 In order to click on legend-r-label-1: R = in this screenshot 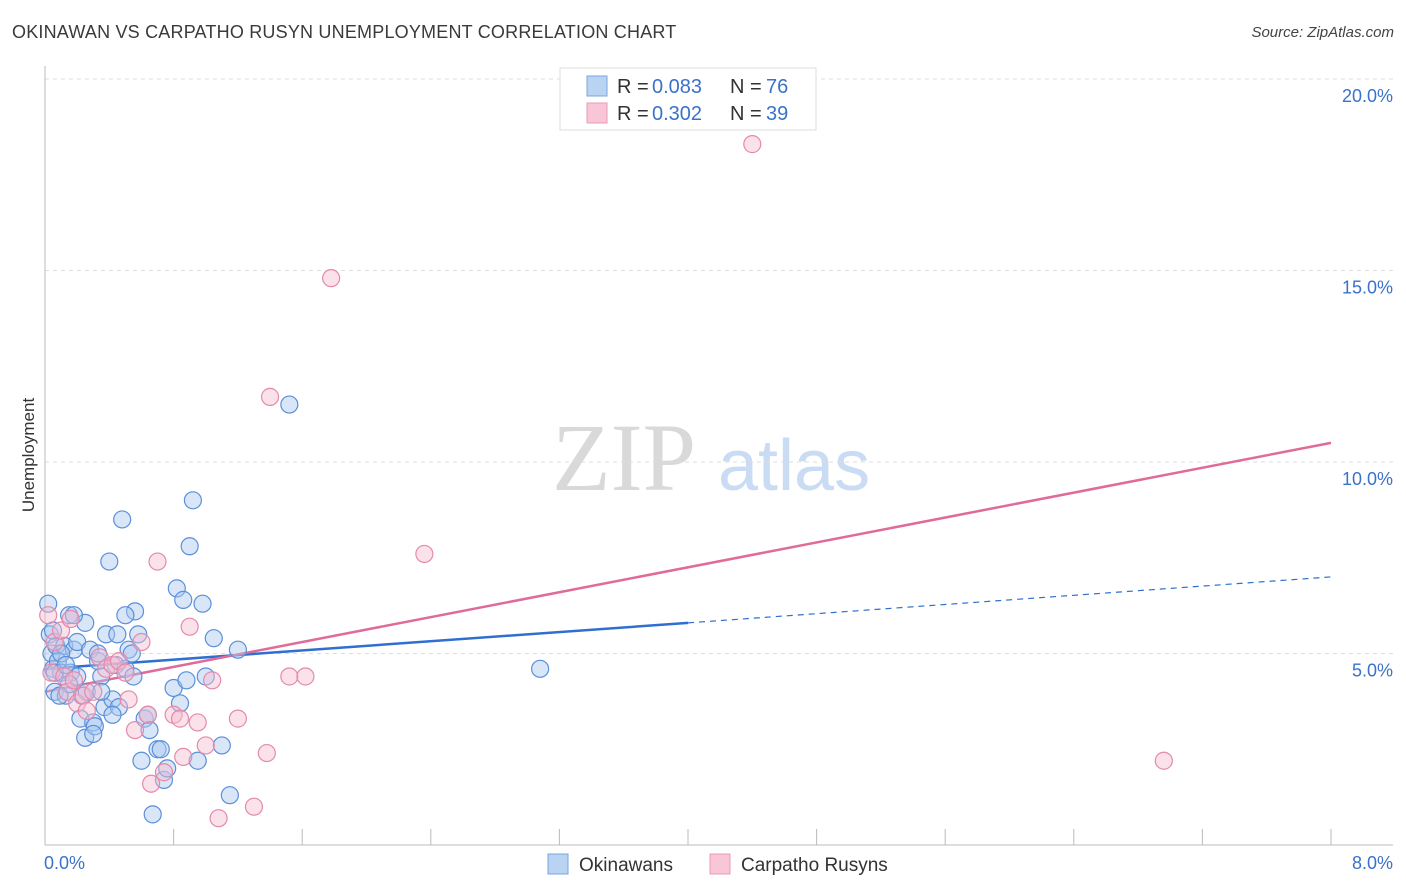, I will do `click(633, 87)`.